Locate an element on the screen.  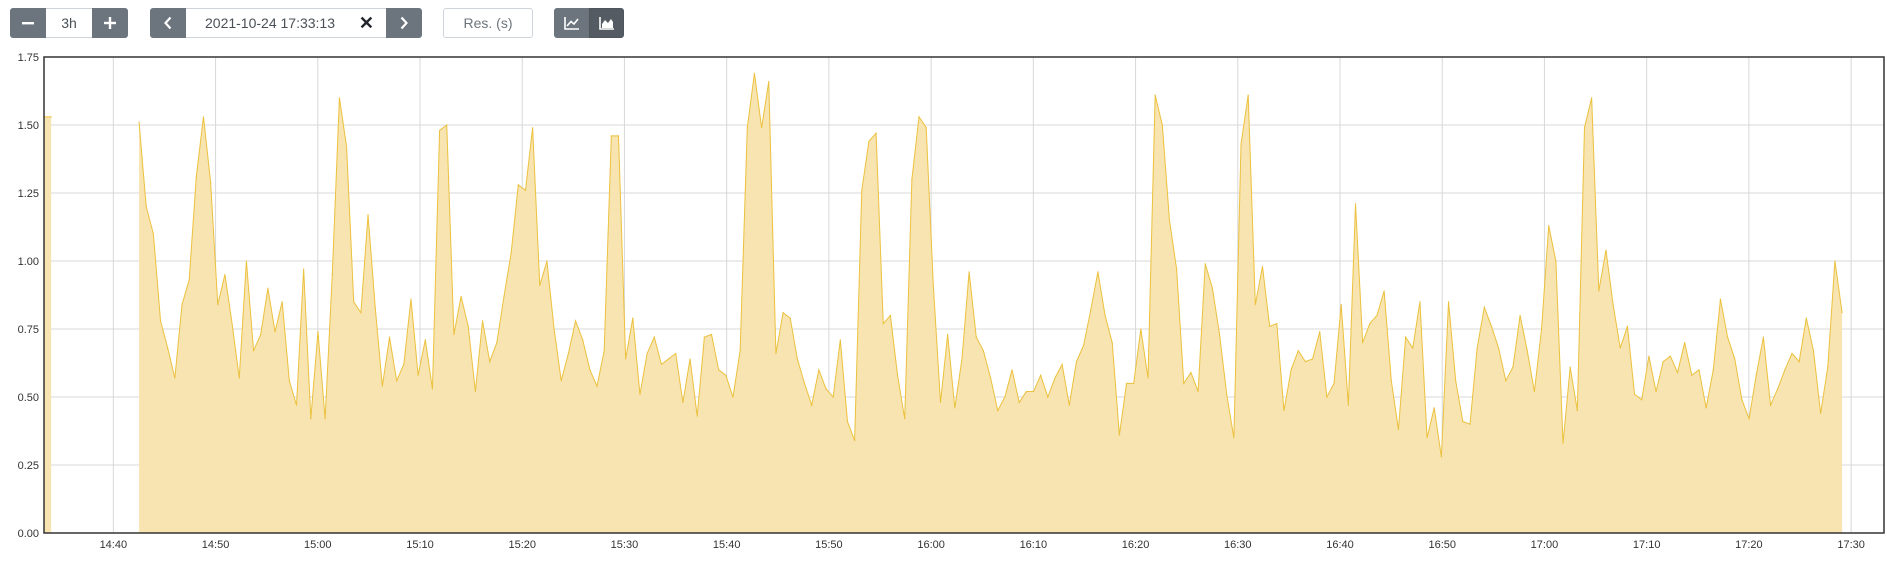
line-chart-icon is located at coordinates (571, 23).